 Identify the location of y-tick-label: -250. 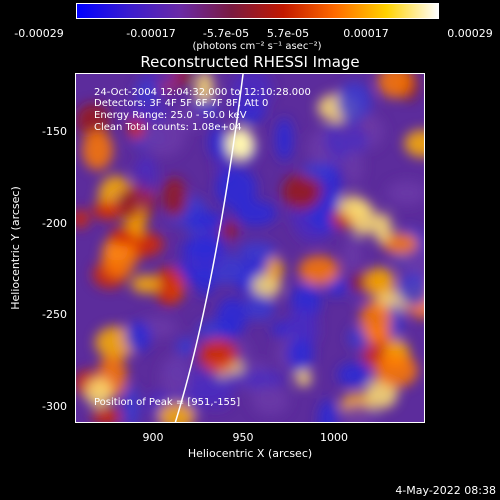
(54, 314).